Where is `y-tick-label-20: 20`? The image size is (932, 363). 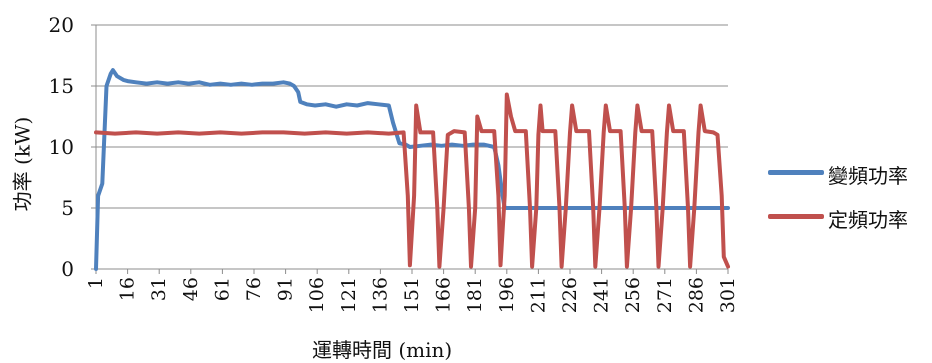 y-tick-label-20: 20 is located at coordinates (61, 25).